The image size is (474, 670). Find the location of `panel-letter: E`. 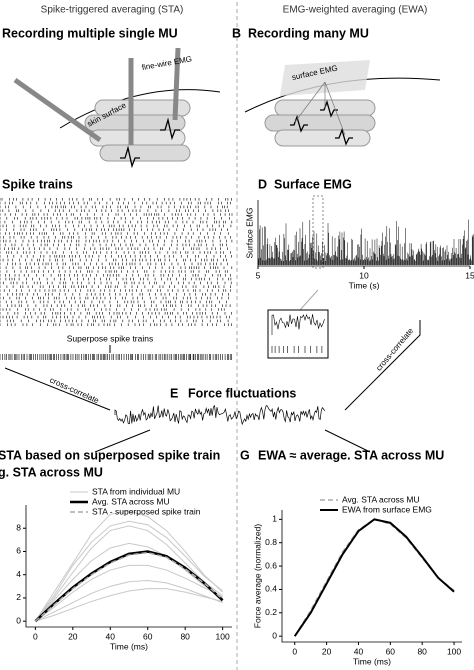

panel-letter: E is located at coordinates (174, 393).